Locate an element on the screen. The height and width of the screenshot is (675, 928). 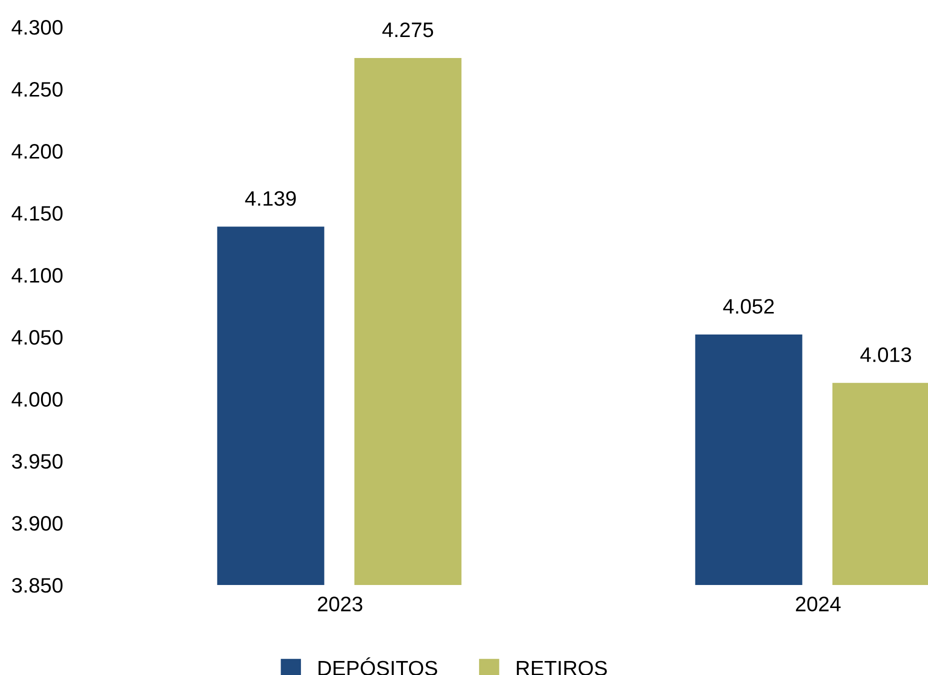
y-tick-label: 3.900 is located at coordinates (37, 523).